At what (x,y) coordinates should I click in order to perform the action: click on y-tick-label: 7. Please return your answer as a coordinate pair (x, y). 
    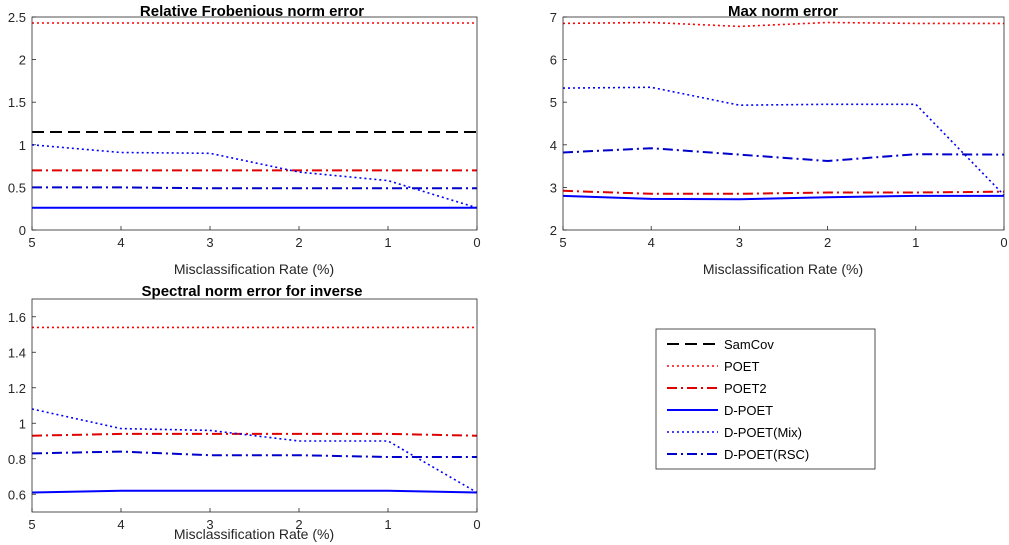
    Looking at the image, I should click on (553, 17).